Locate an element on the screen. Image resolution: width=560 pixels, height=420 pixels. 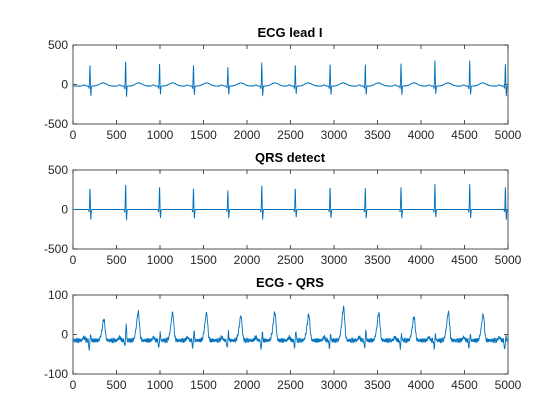
chart-title: ECG - QRS is located at coordinates (290, 282).